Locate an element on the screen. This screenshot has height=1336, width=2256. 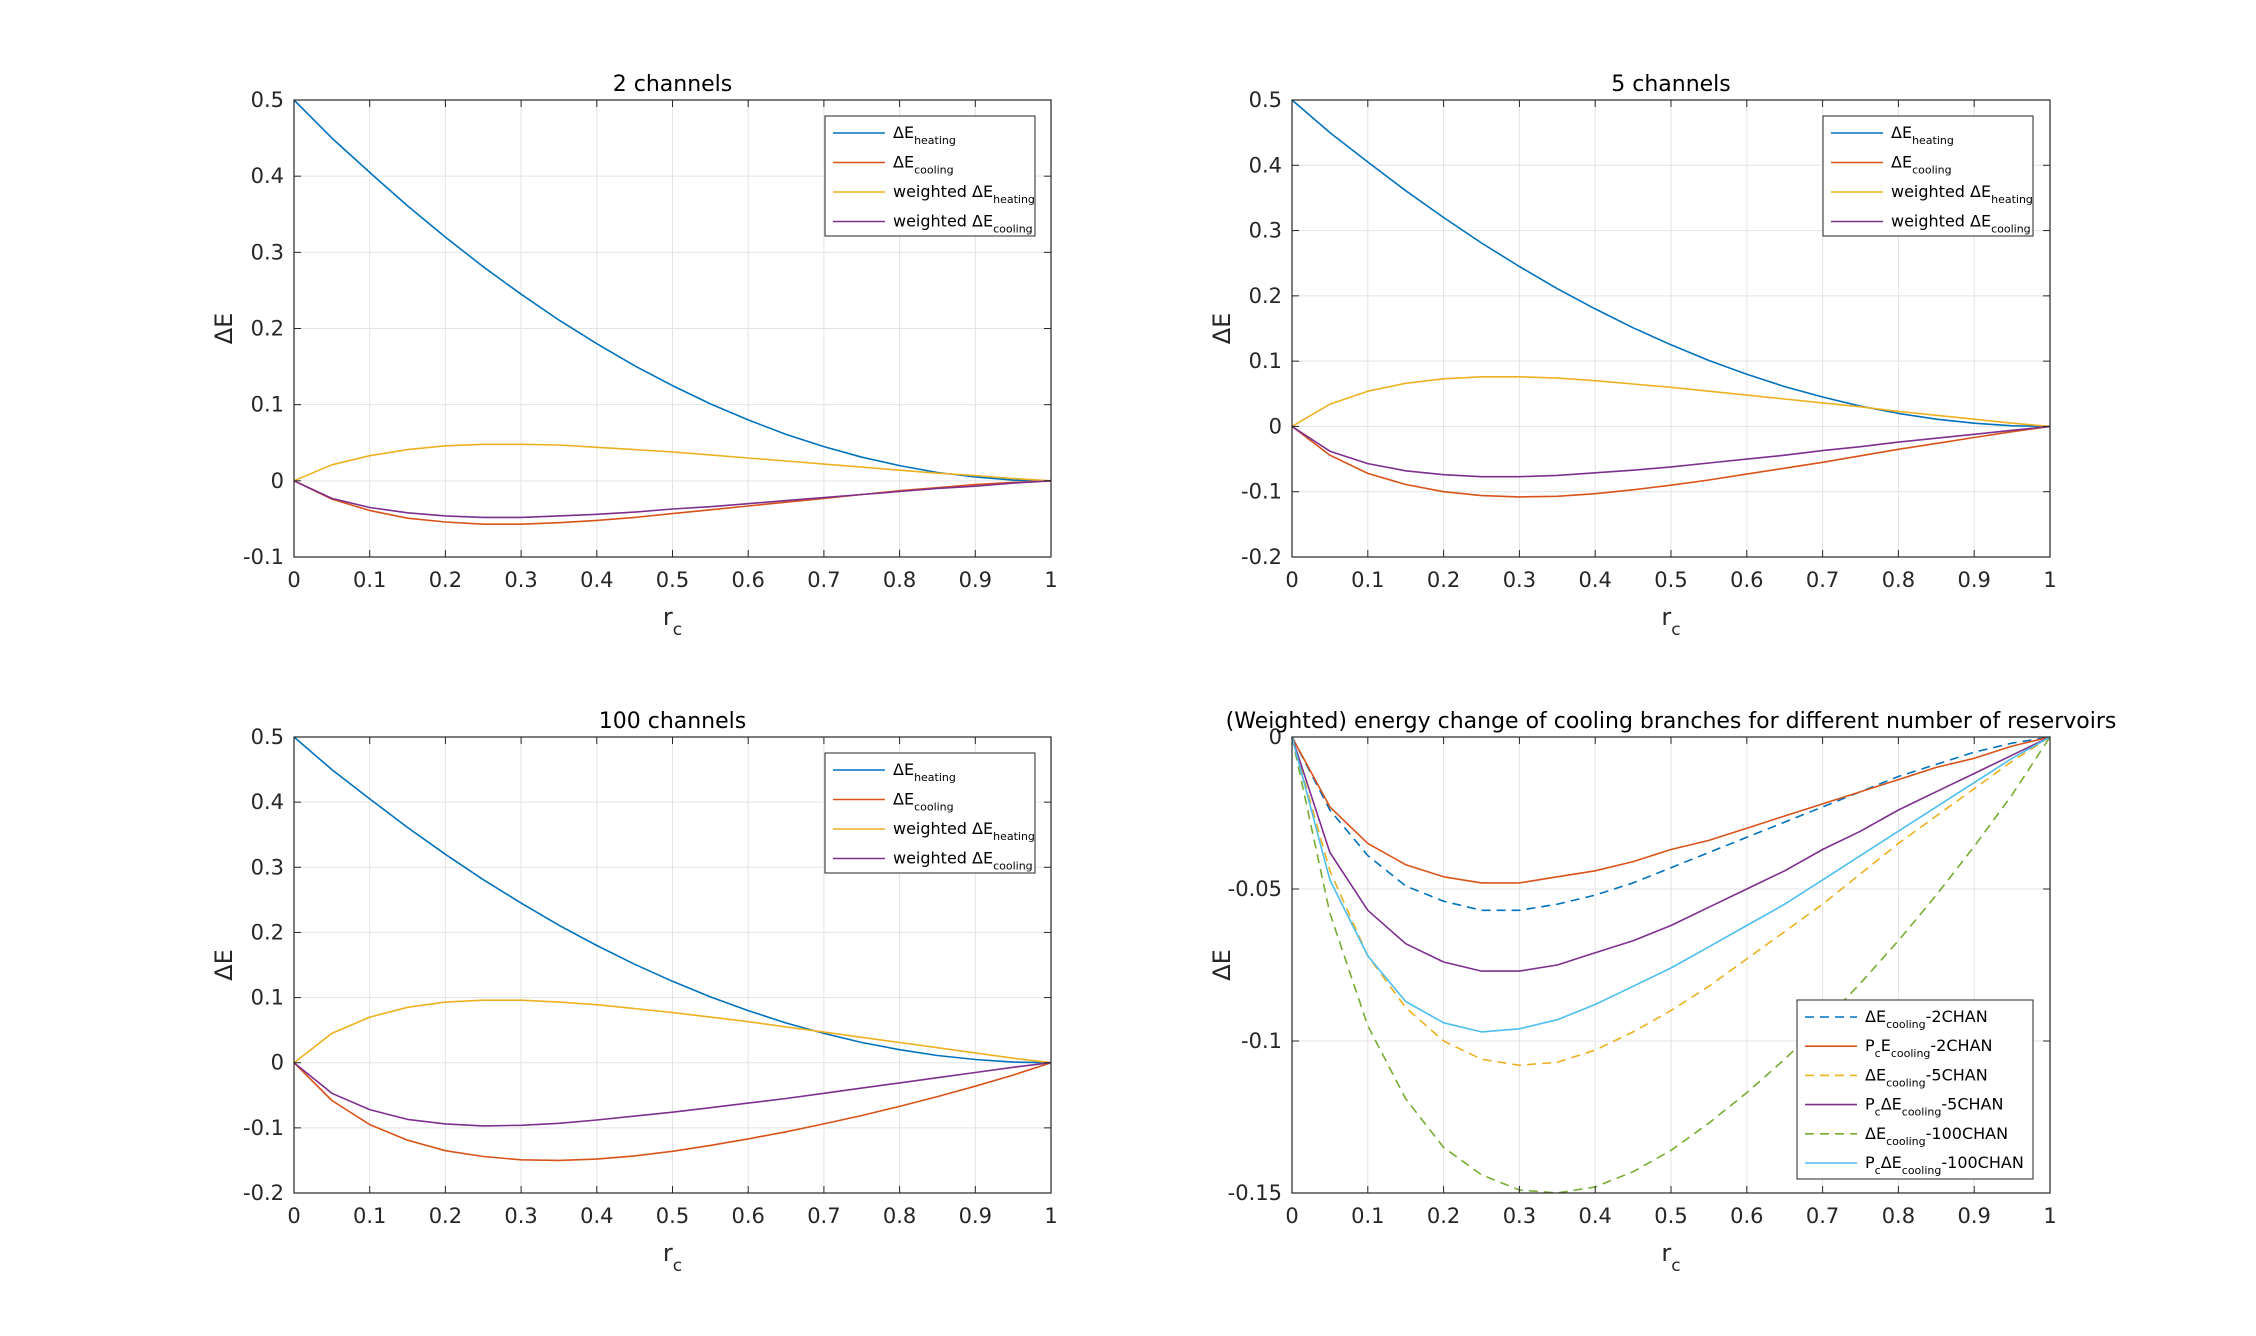
y-tick-label: 0.2 is located at coordinates (1265, 296).